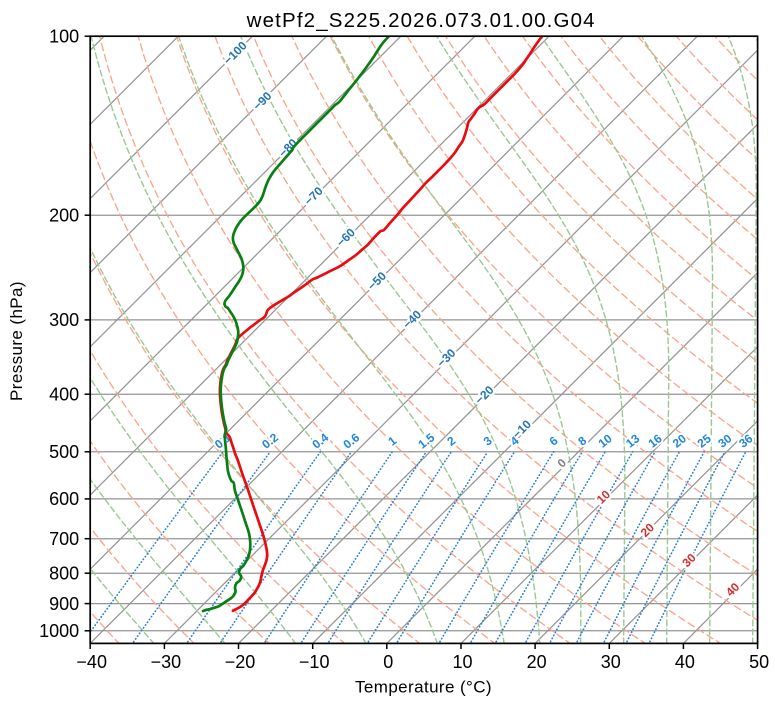  What do you see at coordinates (388, 662) in the screenshot?
I see `svg-text: 0` at bounding box center [388, 662].